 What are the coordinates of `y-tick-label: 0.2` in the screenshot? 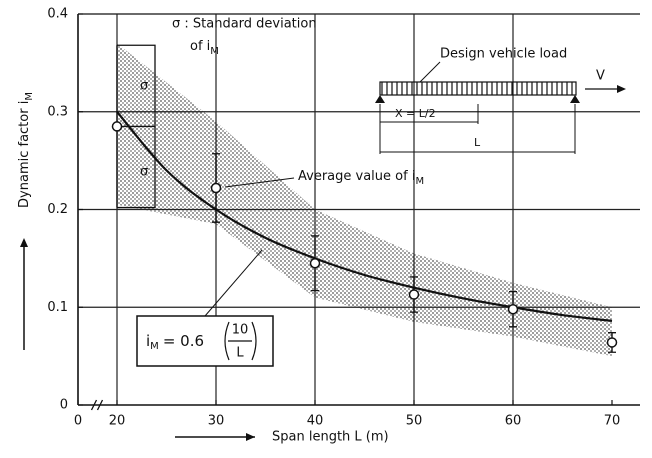 It's located at (57, 209).